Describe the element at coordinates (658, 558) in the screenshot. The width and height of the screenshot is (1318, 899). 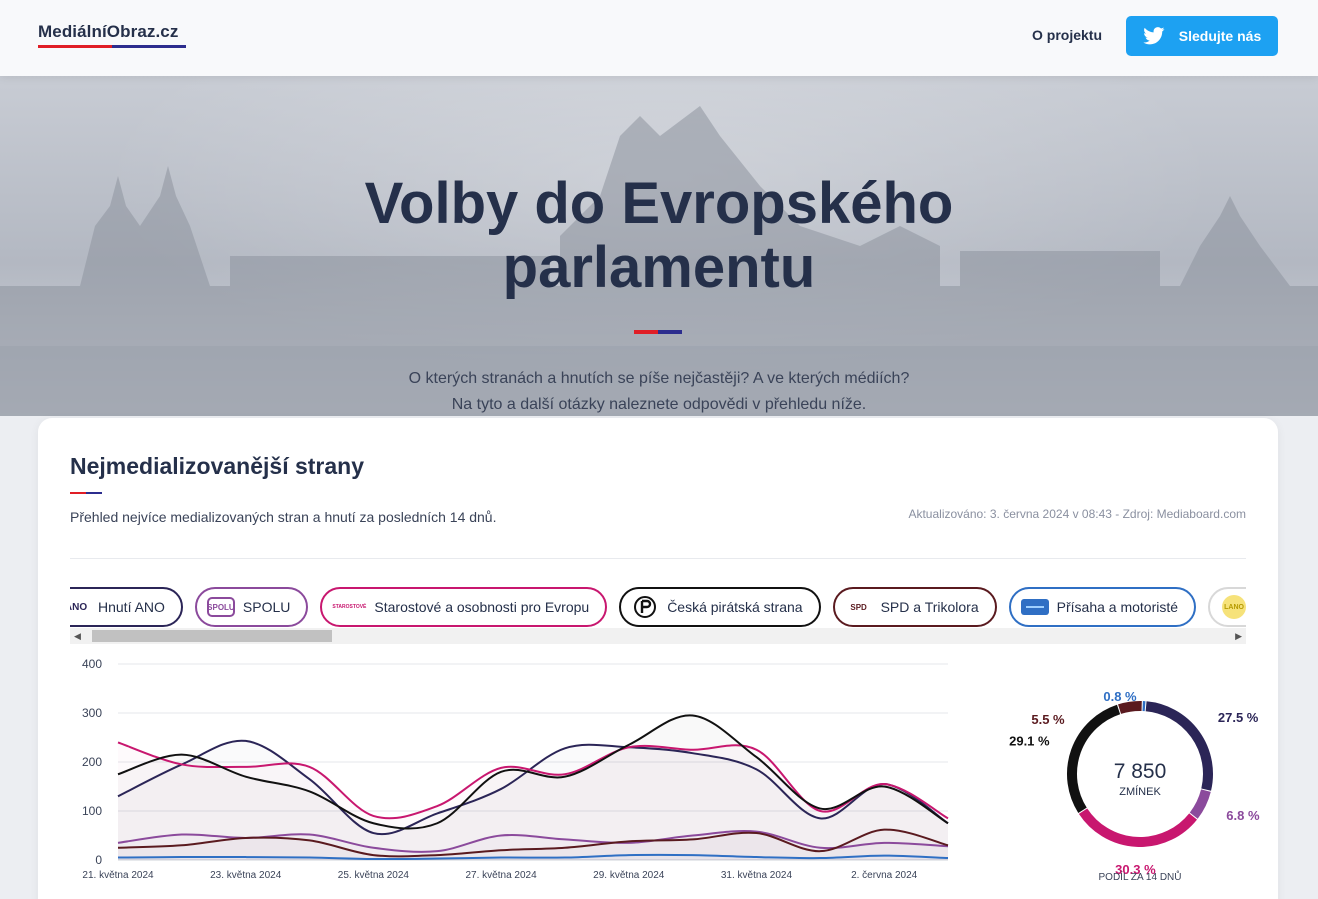
I see `divider` at that location.